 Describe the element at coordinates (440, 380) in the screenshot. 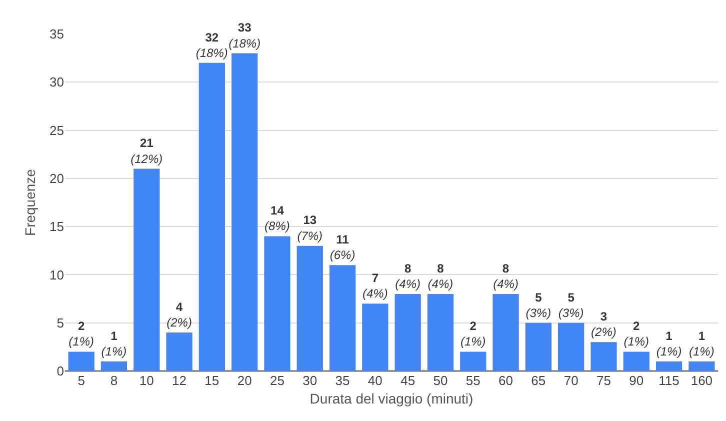

I see `x-tick-label: 50` at that location.